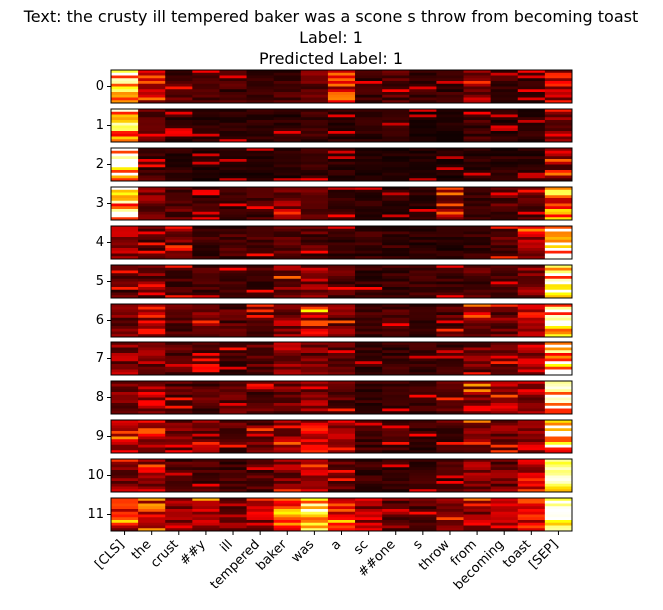  Describe the element at coordinates (100, 281) in the screenshot. I see `layer-label: 5` at that location.